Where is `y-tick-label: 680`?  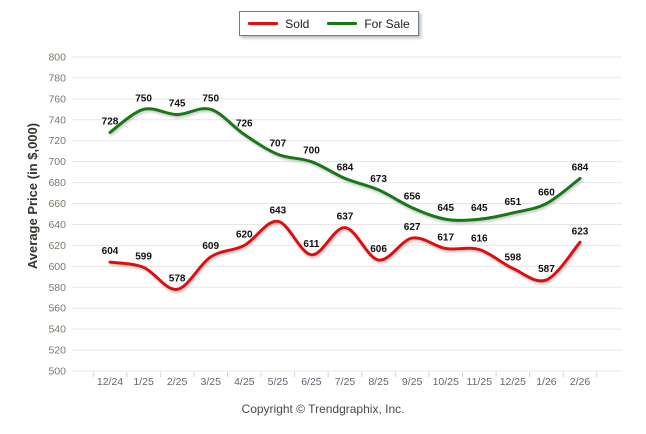
y-tick-label: 680 is located at coordinates (57, 183).